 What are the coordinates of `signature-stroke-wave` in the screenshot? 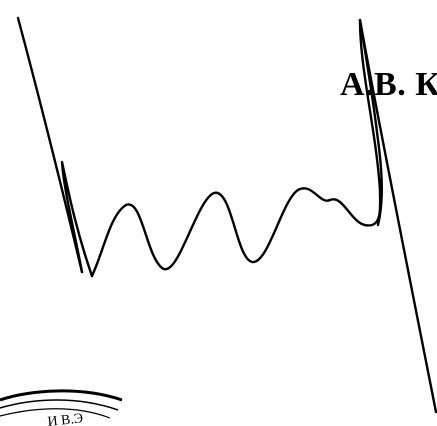 It's located at (236, 232).